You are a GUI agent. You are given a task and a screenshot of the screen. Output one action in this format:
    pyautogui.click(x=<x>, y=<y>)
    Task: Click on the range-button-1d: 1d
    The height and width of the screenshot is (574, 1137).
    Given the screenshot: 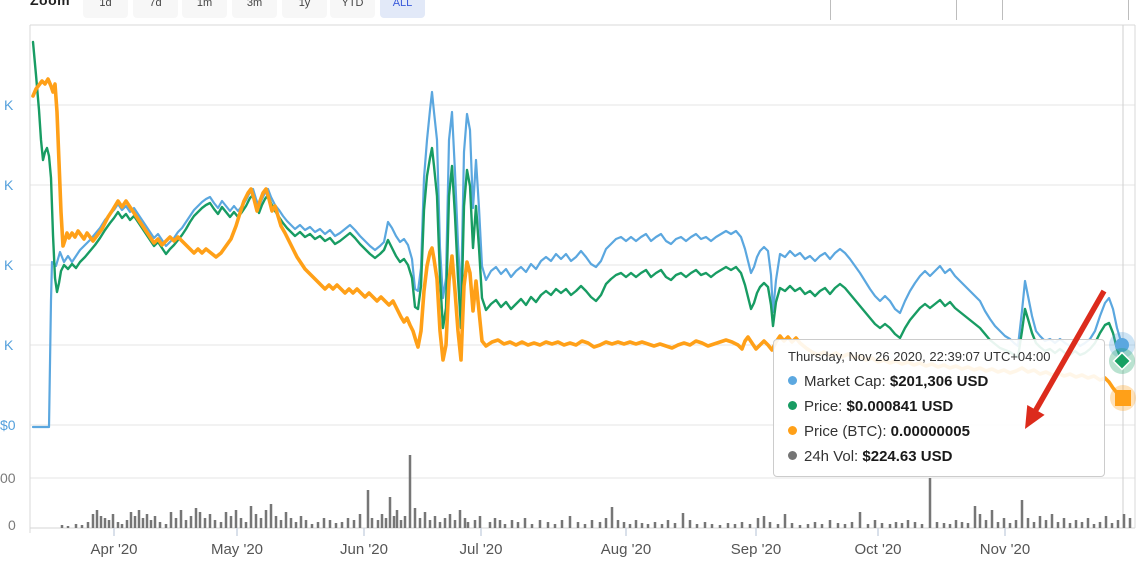 What is the action you would take?
    pyautogui.click(x=105, y=9)
    